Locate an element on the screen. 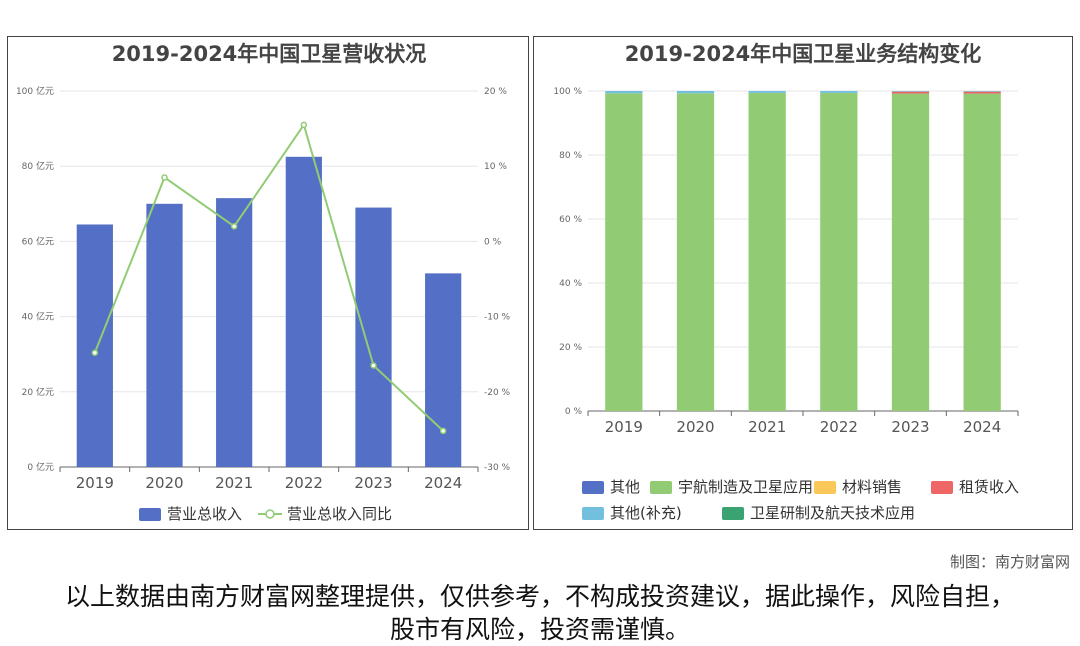  legend-label: 宇航制造及卫星应用 is located at coordinates (745, 487).